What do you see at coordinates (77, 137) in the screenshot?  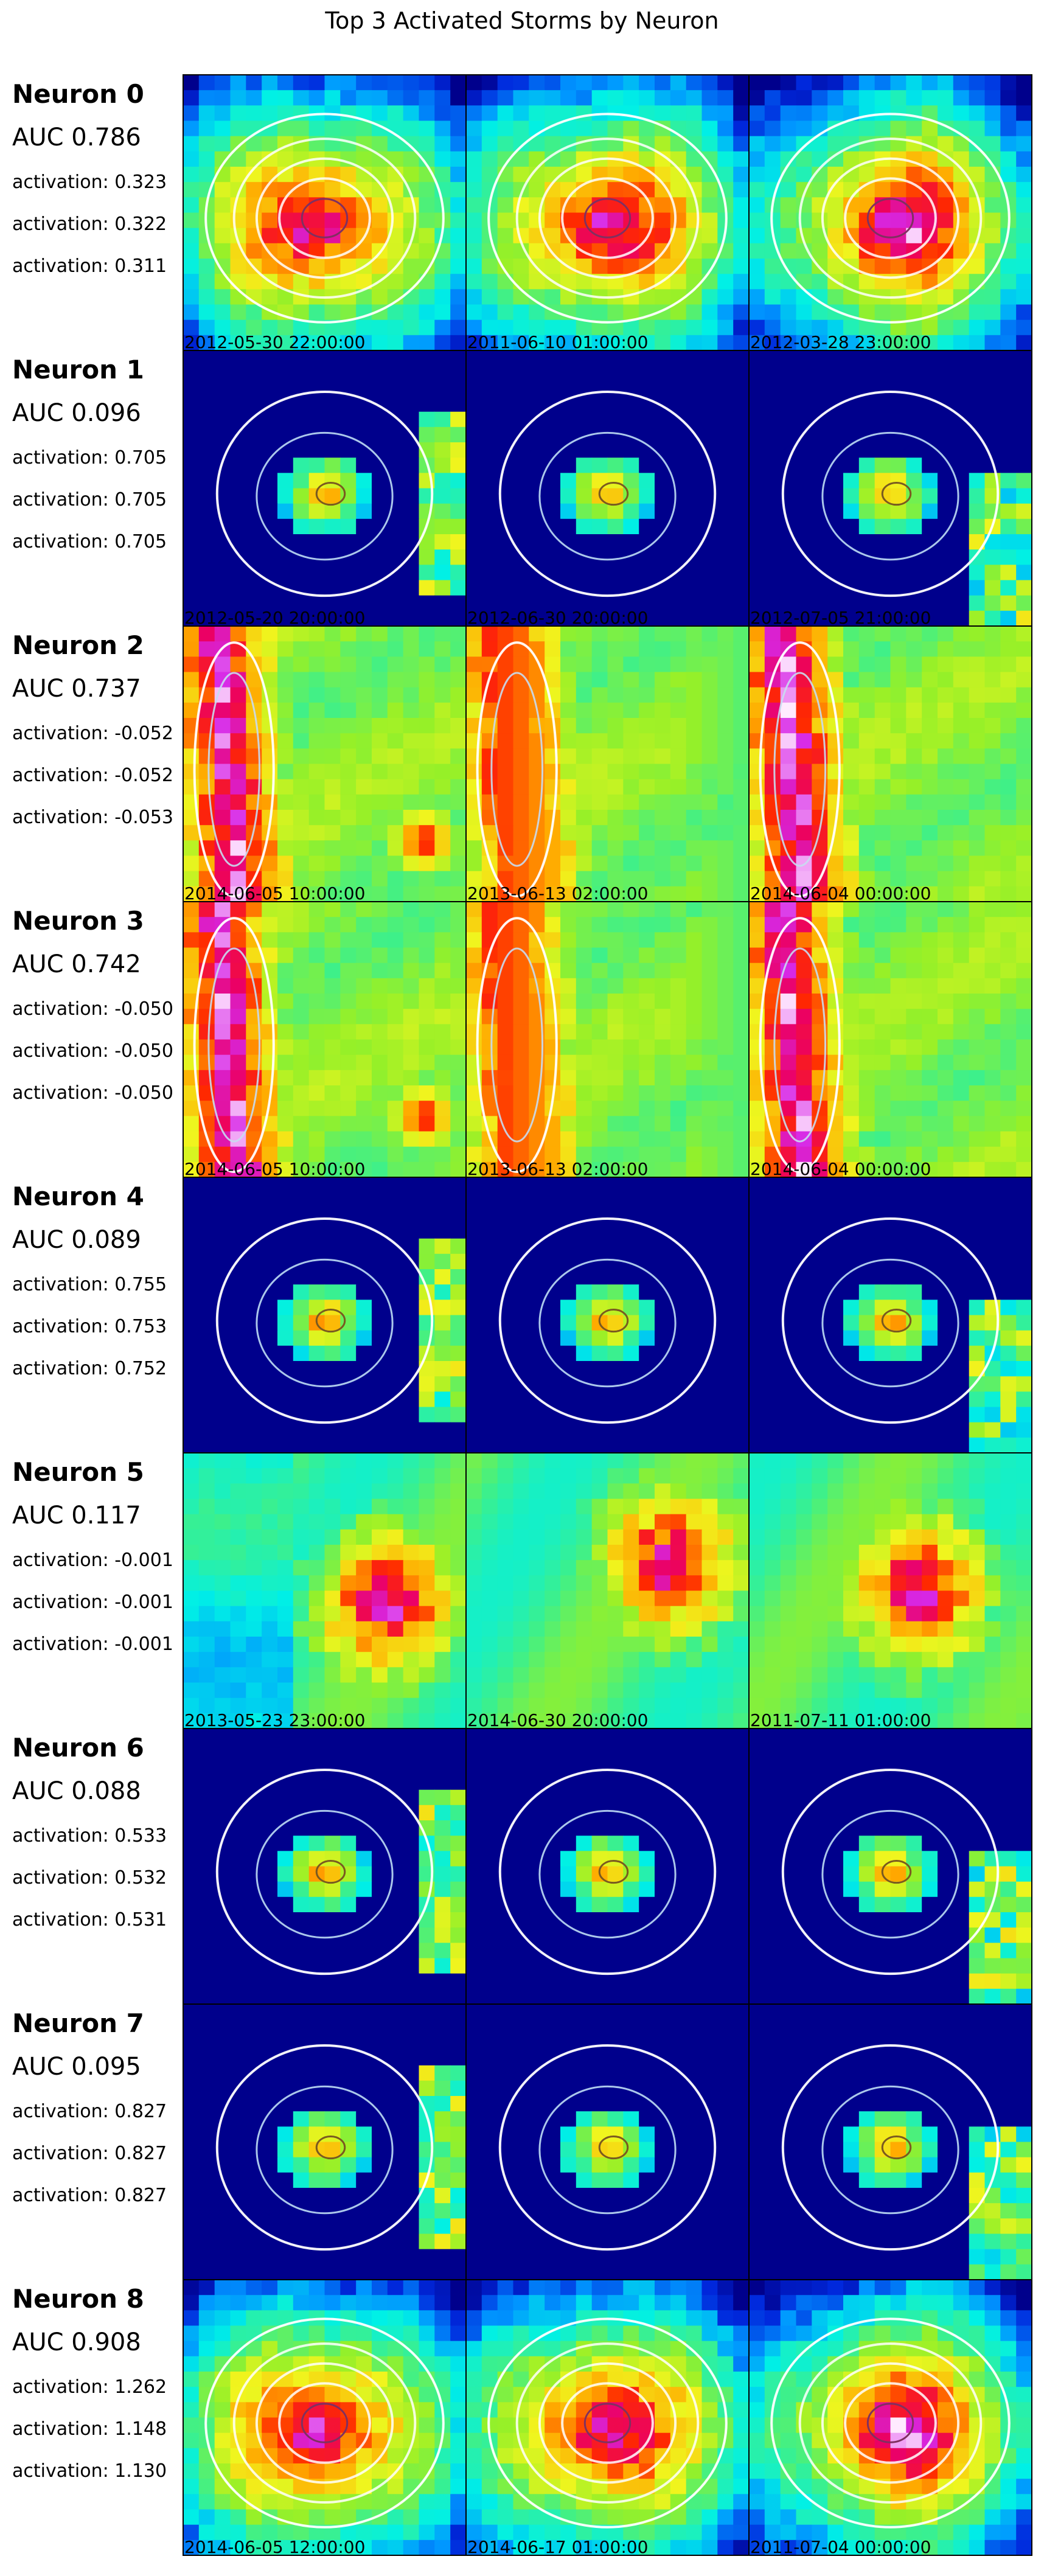 I see `auc-label: AUC 0.786` at bounding box center [77, 137].